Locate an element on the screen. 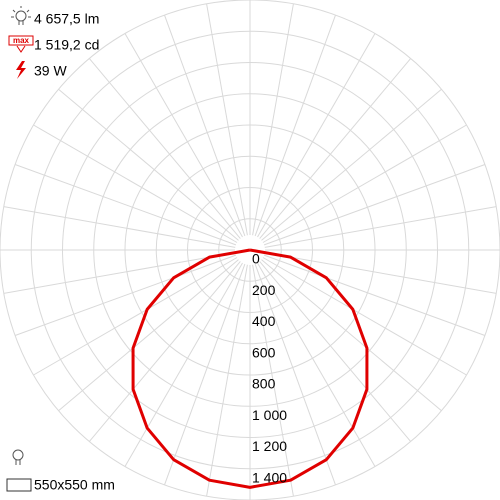 The height and width of the screenshot is (500, 500). max-icon: max is located at coordinates (21, 44).